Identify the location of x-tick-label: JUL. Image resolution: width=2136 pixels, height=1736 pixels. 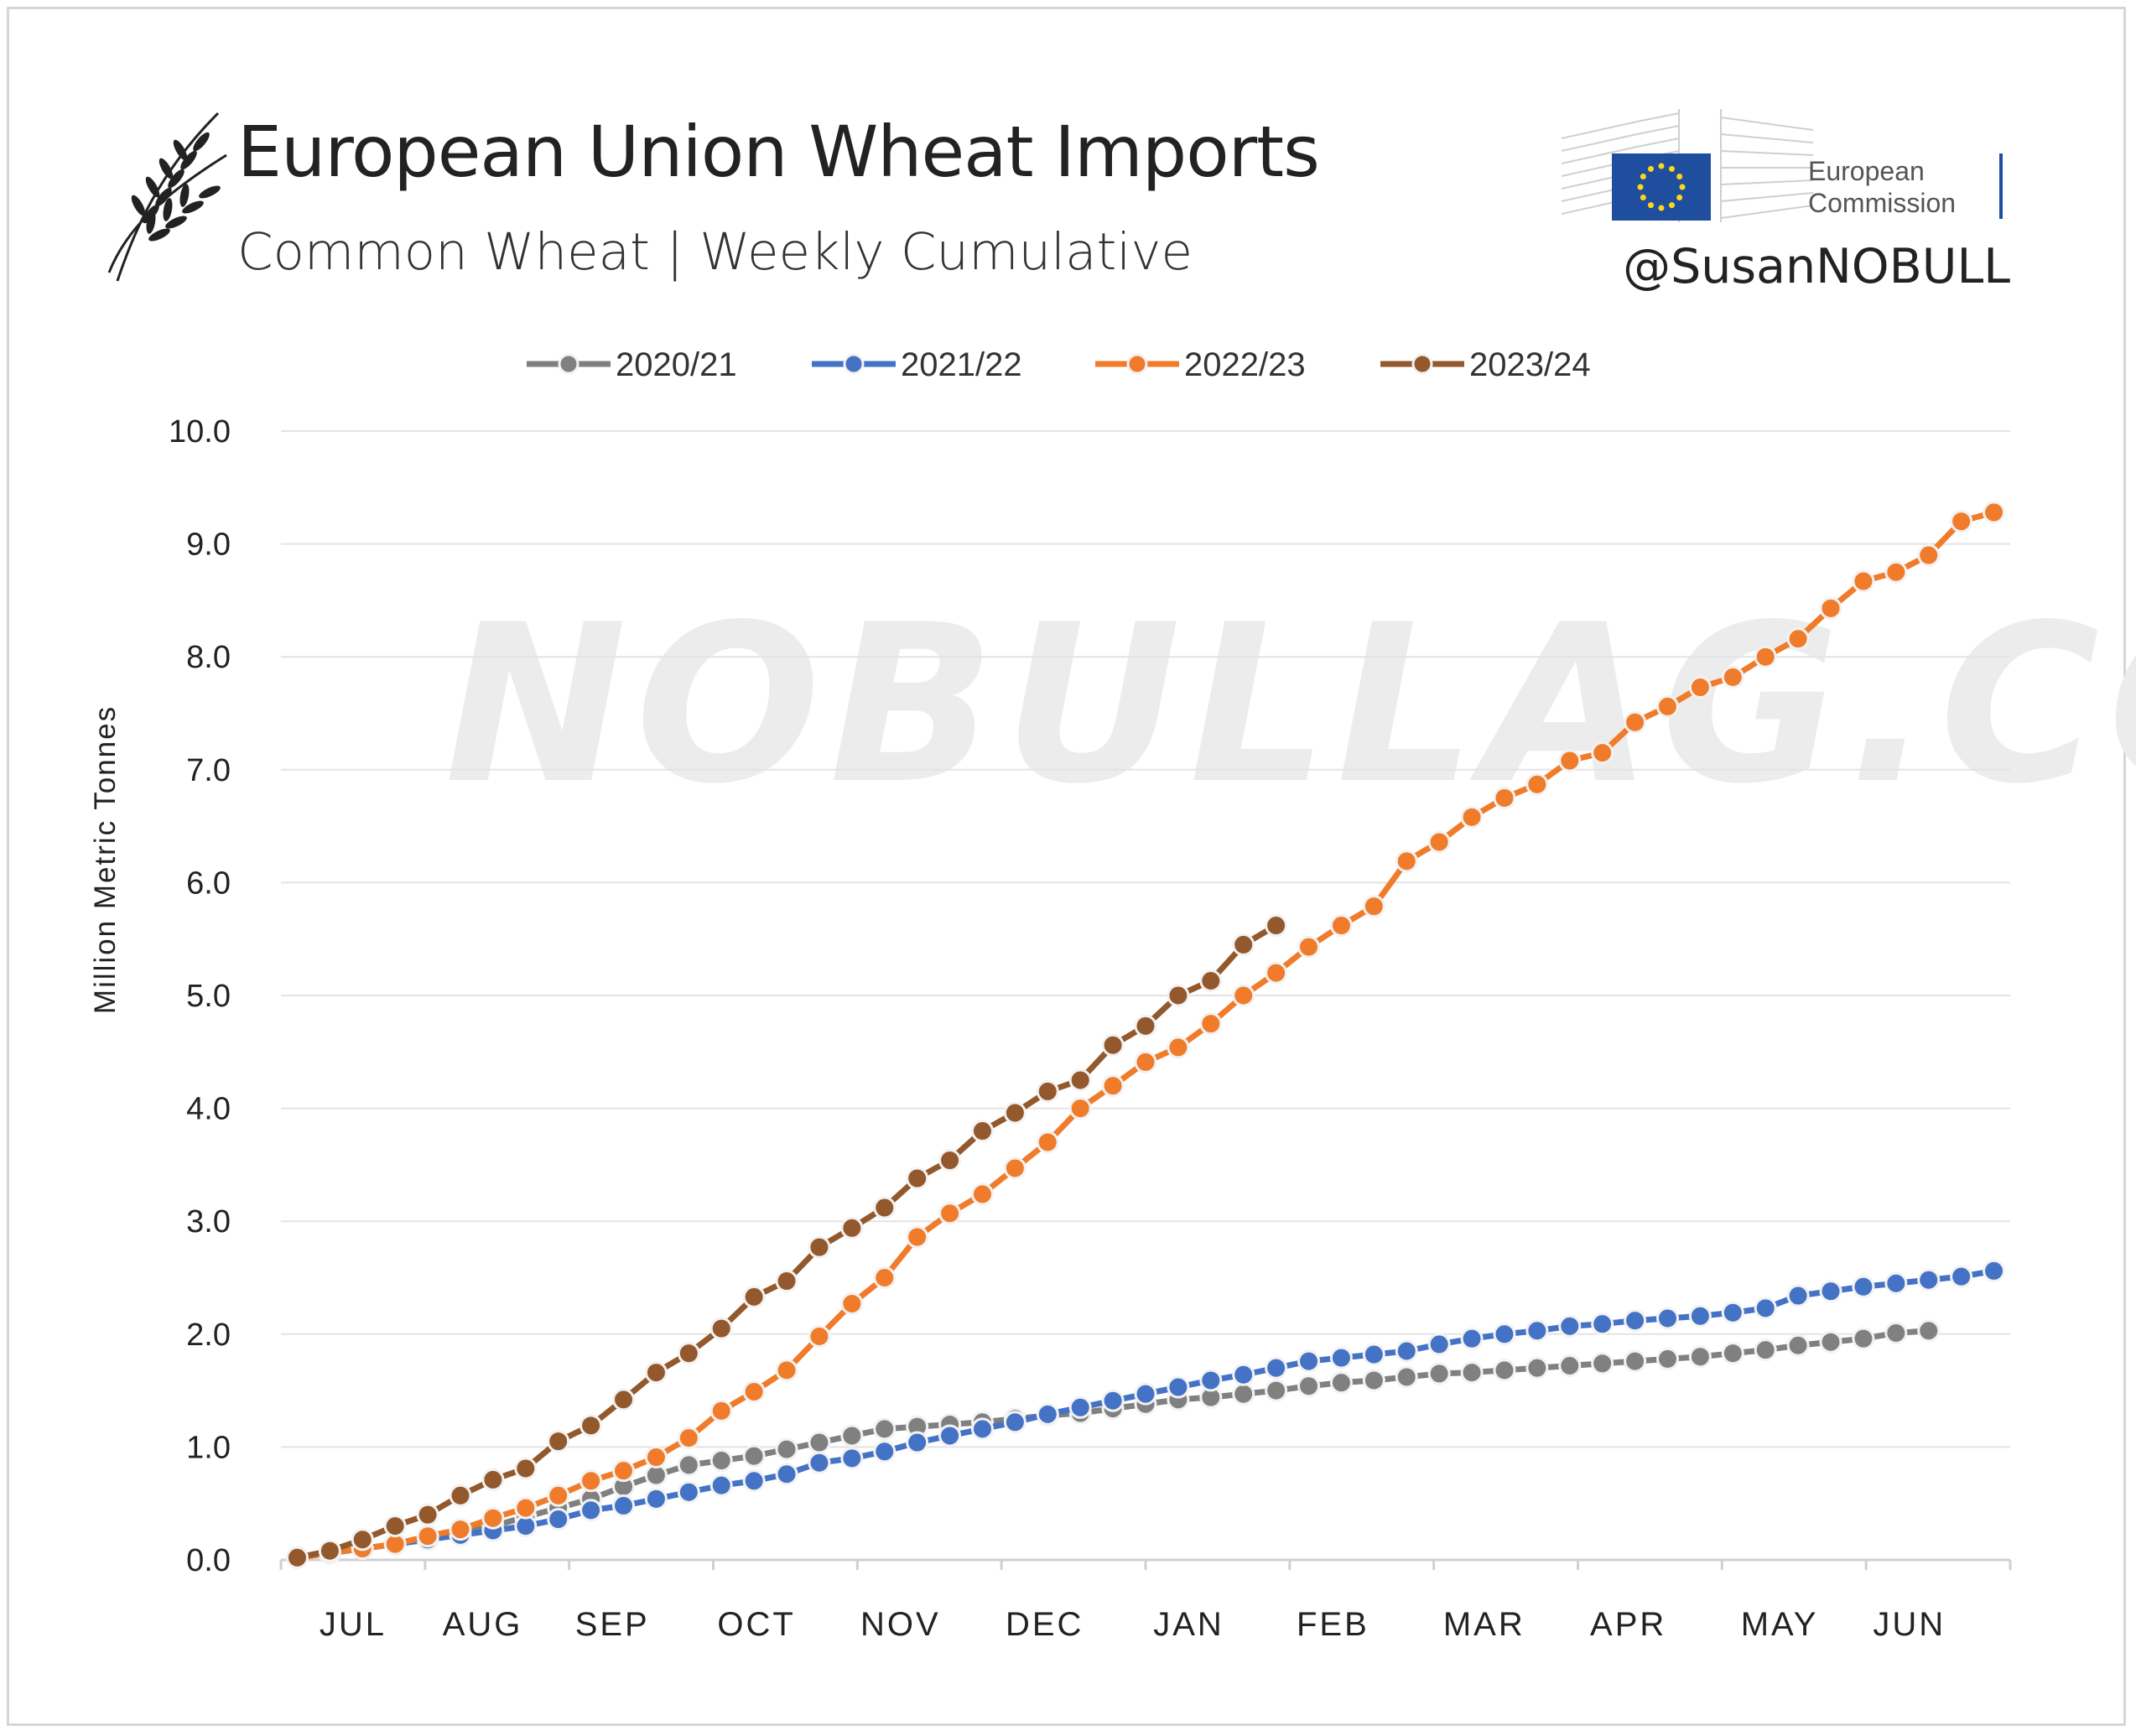
(353, 1624).